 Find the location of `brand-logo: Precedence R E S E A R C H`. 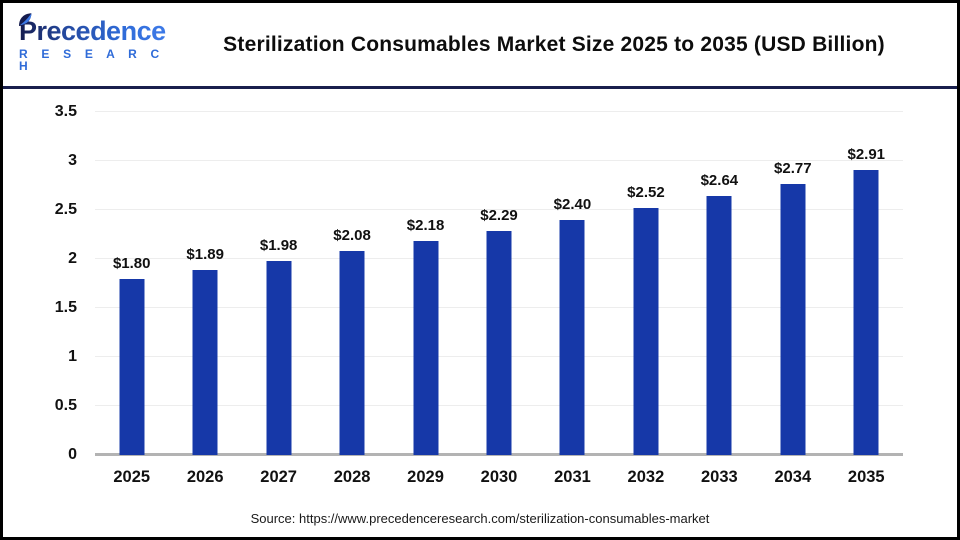

brand-logo: Precedence R E S E A R C H is located at coordinates (95, 42).